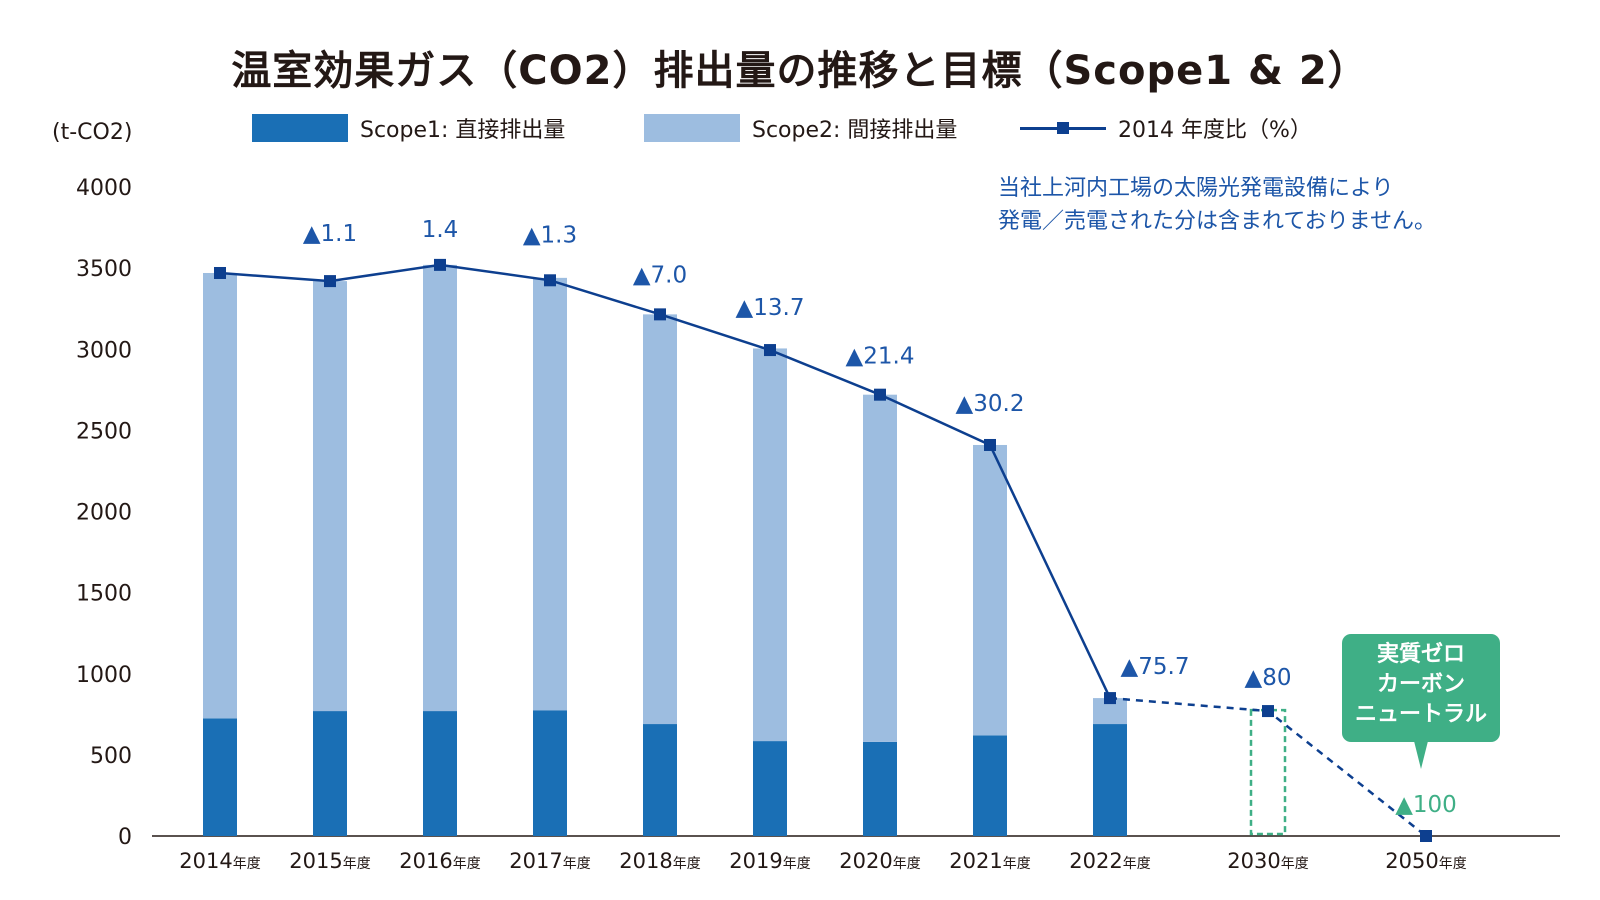 The height and width of the screenshot is (900, 1600). Describe the element at coordinates (463, 130) in the screenshot. I see `legend-label-scope1: Scope1: 直接排出量` at that location.